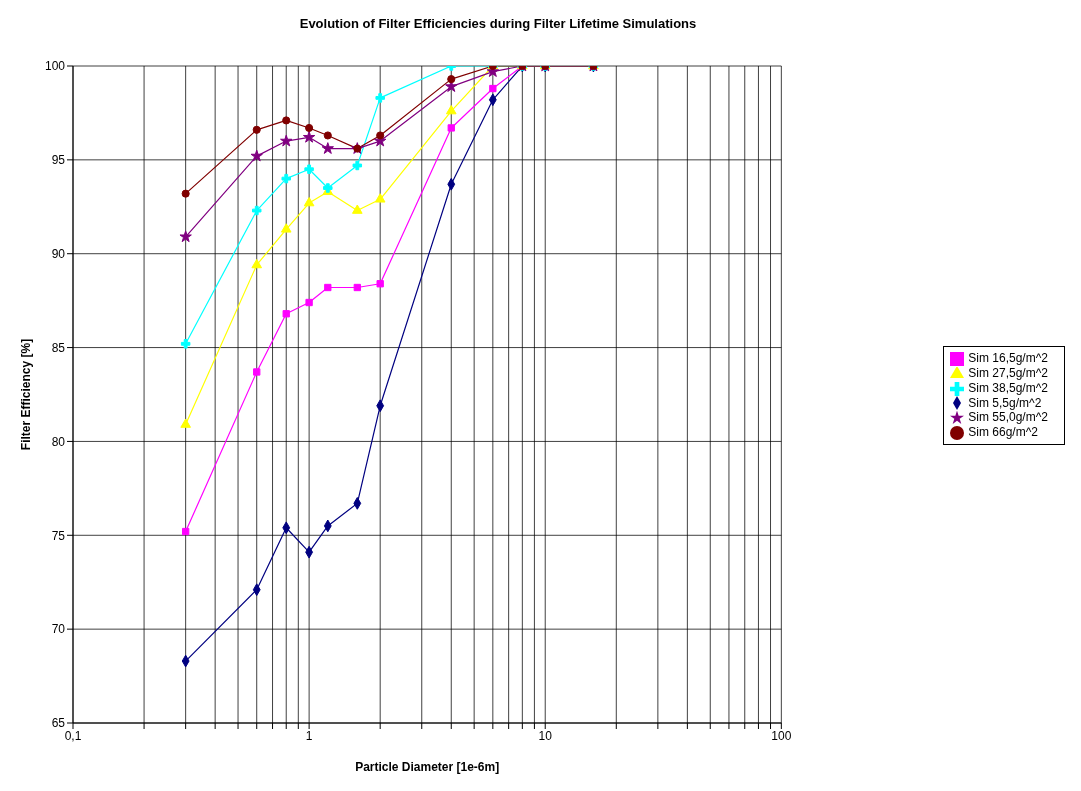  I want to click on x-tick-label: 0,1, so click(73, 735).